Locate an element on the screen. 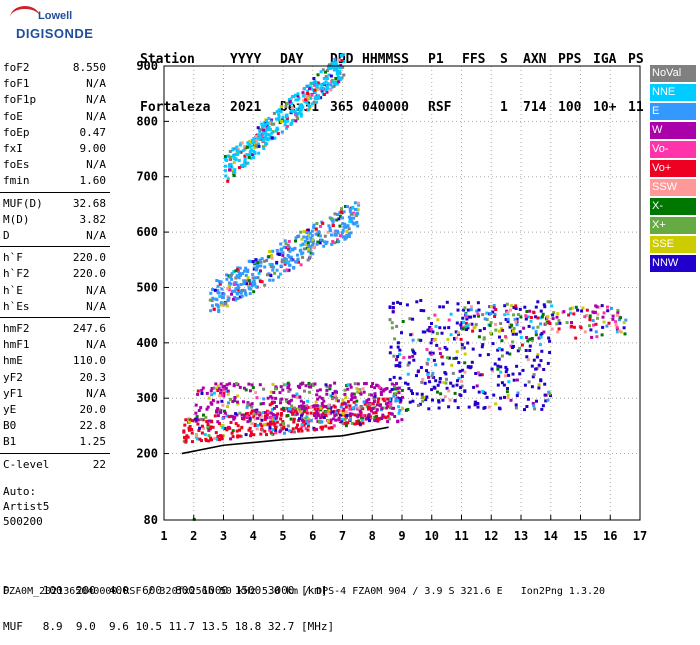  param-row: D N/A is located at coordinates (55, 236).